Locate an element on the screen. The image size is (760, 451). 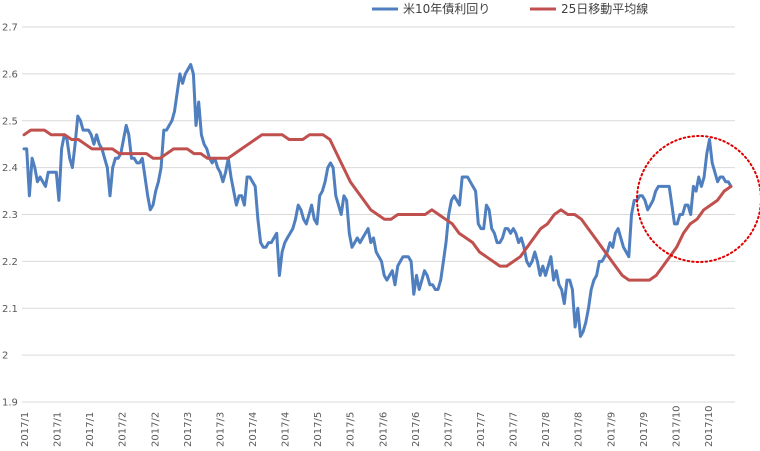
highlight-circle is located at coordinates (698, 199).